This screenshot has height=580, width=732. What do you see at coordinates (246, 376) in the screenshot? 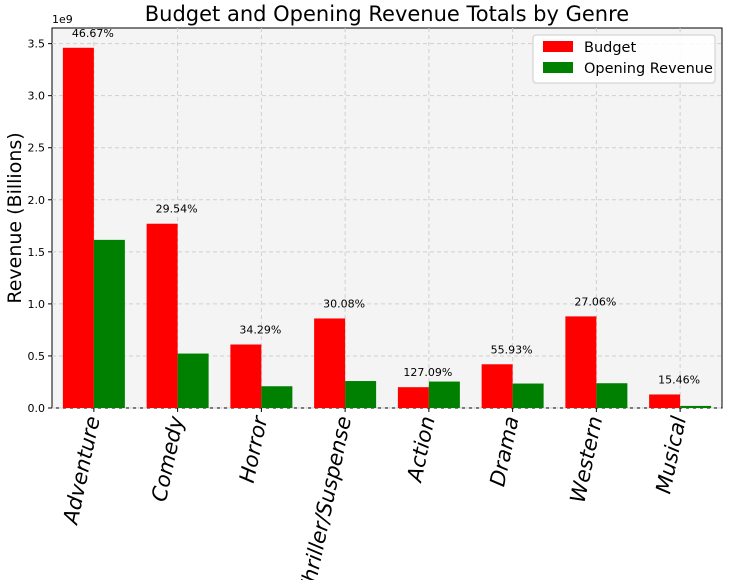
I see `bar-budget-horror` at bounding box center [246, 376].